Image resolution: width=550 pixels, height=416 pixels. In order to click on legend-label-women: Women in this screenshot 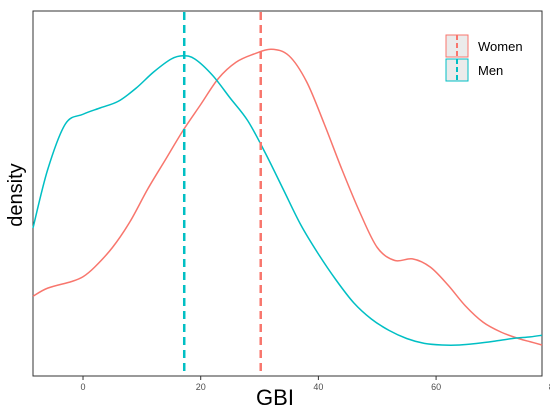, I will do `click(500, 46)`.